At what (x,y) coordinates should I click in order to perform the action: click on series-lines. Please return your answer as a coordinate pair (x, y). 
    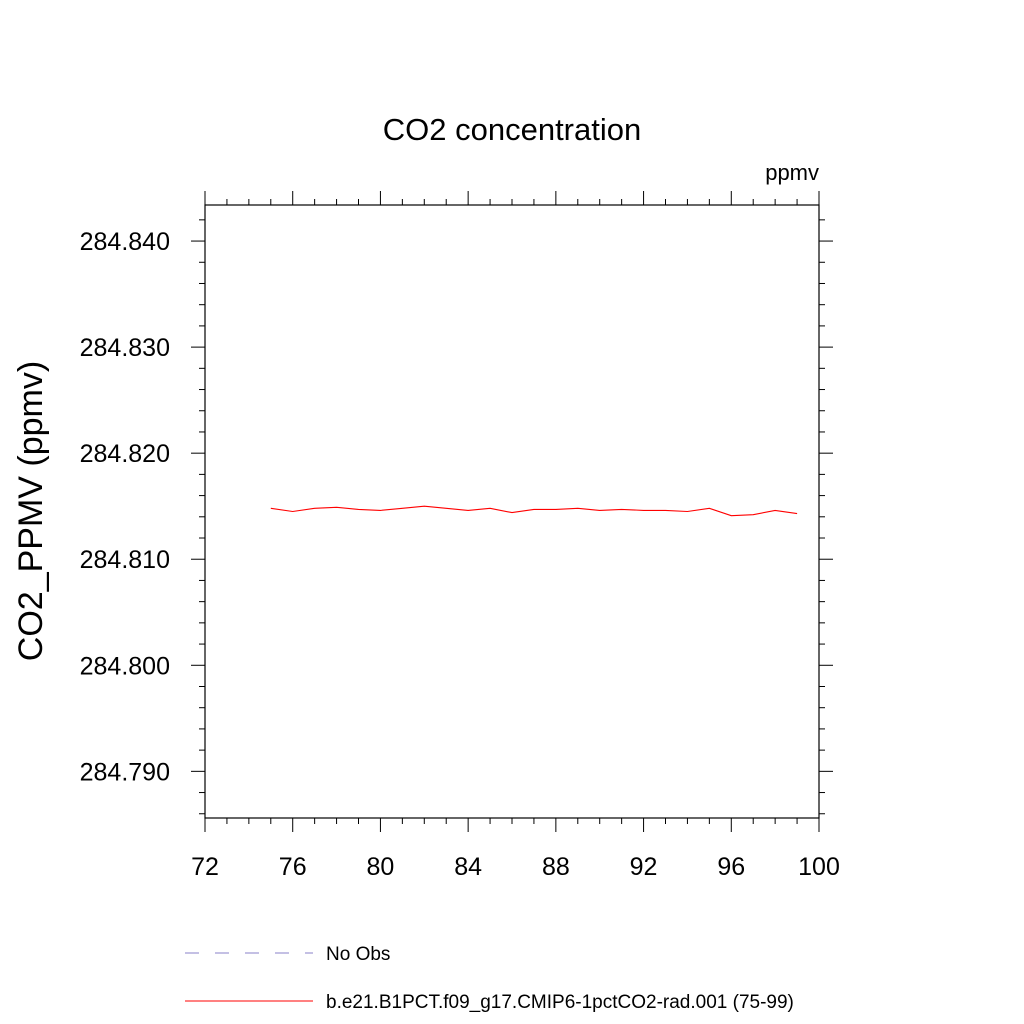
    Looking at the image, I should click on (534, 511).